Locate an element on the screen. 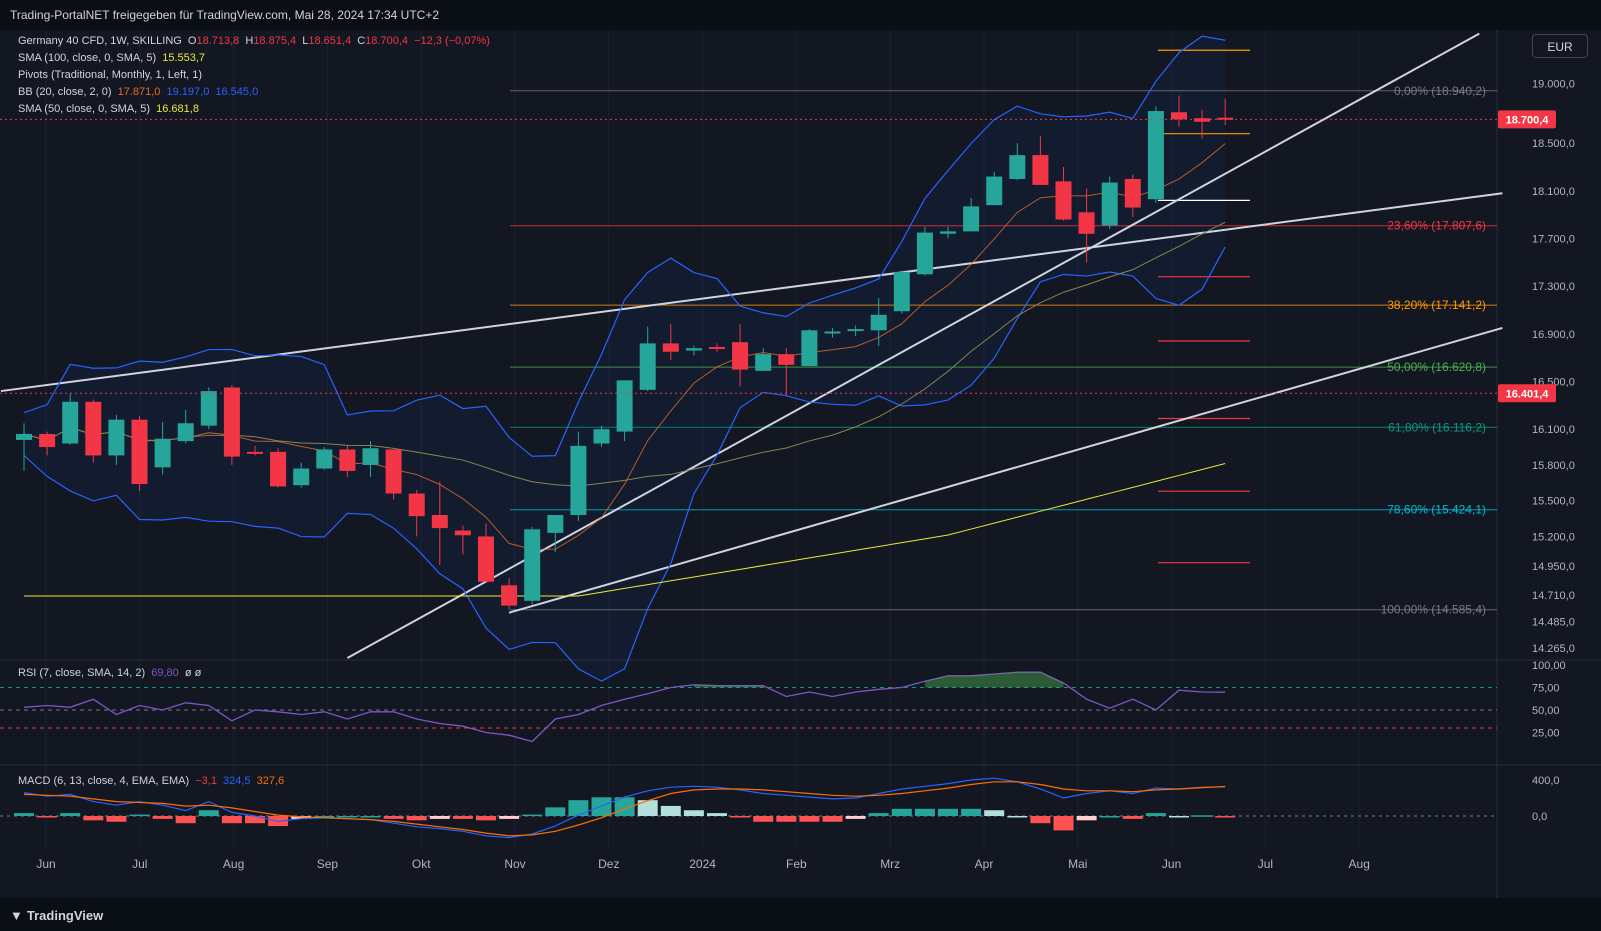 The width and height of the screenshot is (1601, 931). time-tick-label: Aug is located at coordinates (233, 864).